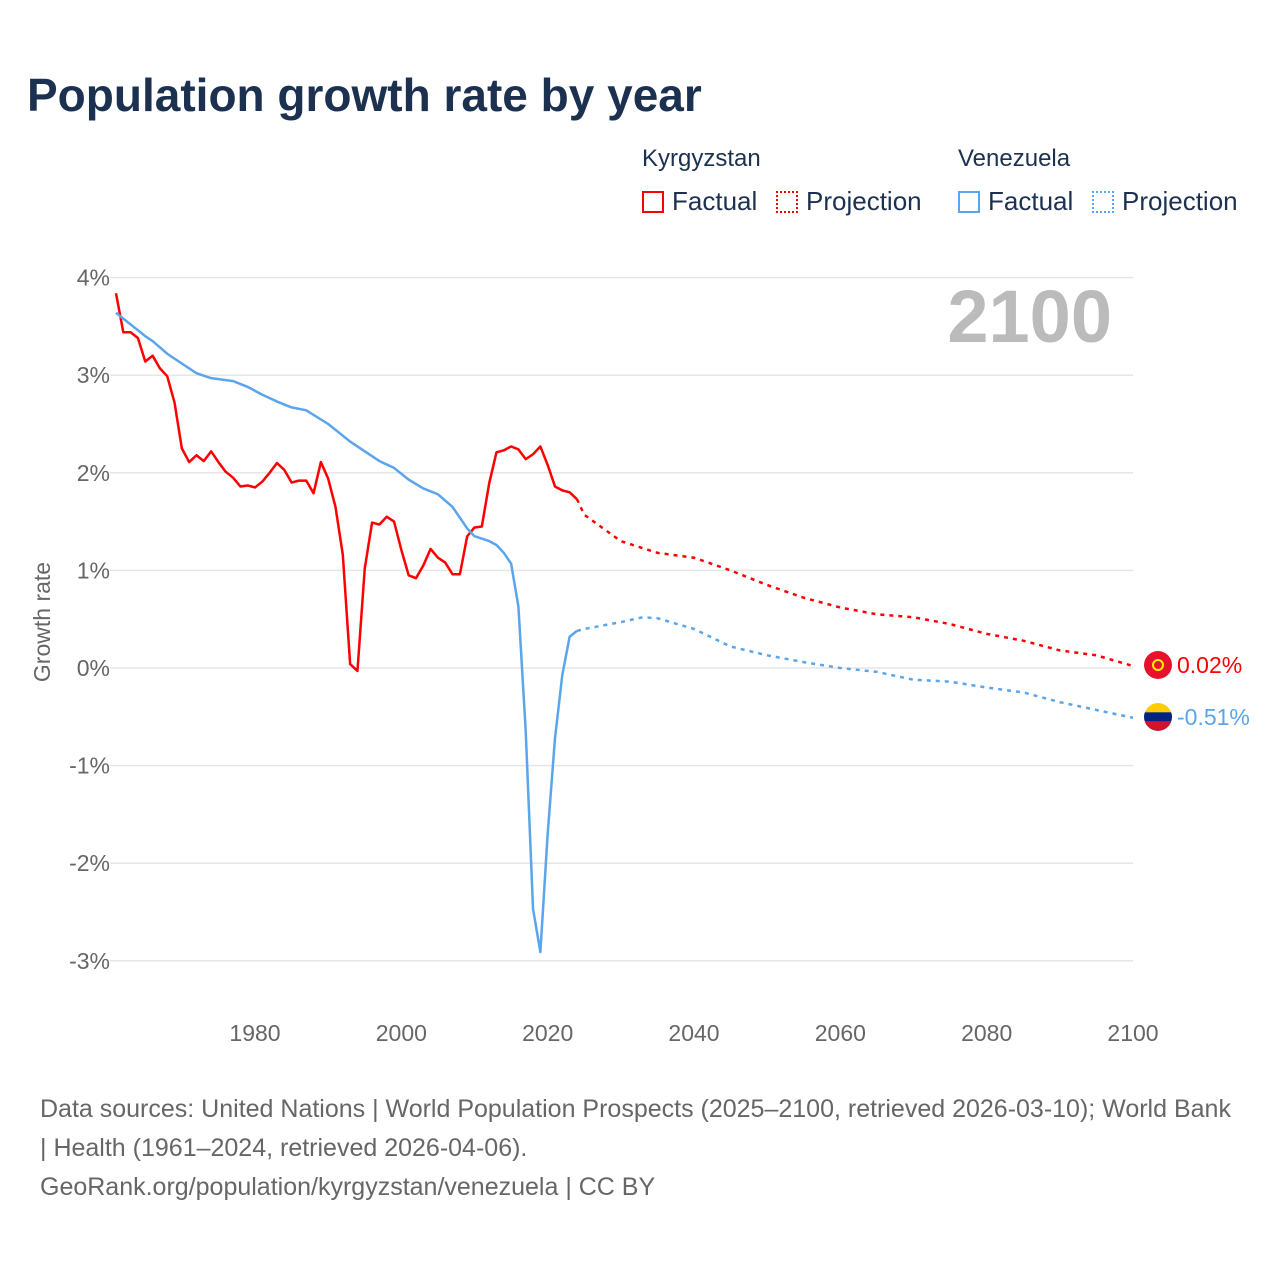 The width and height of the screenshot is (1280, 1280). What do you see at coordinates (93, 278) in the screenshot?
I see `y-tick-label: 4%` at bounding box center [93, 278].